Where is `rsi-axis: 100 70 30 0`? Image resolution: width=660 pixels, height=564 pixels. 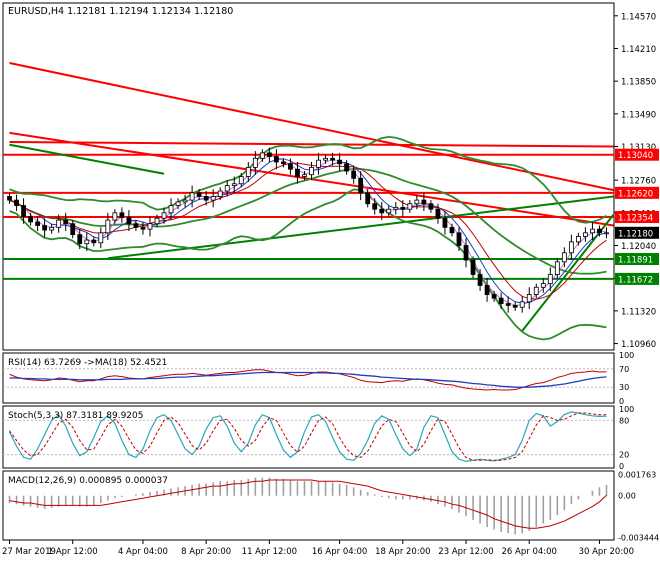
rsi-axis: 100 70 30 0 is located at coordinates (626, 378).